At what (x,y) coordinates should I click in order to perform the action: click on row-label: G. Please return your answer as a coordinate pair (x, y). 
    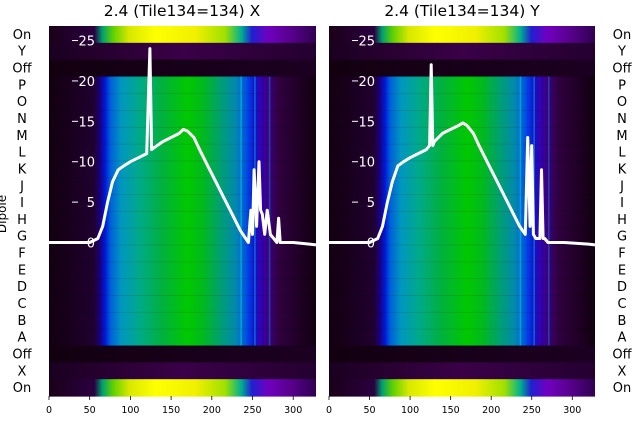
    Looking at the image, I should click on (22, 237).